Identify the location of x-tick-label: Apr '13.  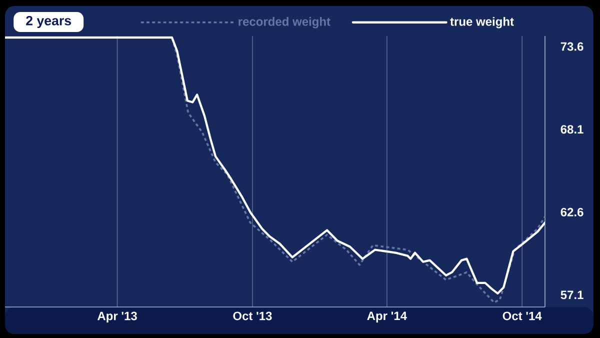
(117, 317).